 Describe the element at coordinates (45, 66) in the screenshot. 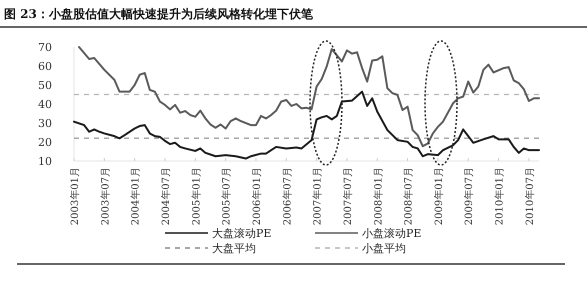

I see `y-tick-label: 60` at that location.